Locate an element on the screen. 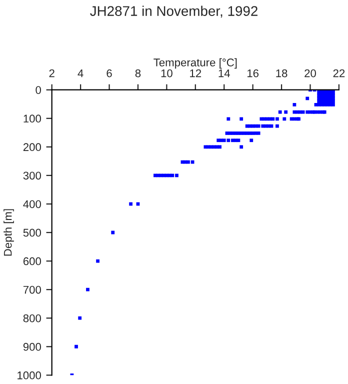  y-tick-label: 200 is located at coordinates (32, 147).